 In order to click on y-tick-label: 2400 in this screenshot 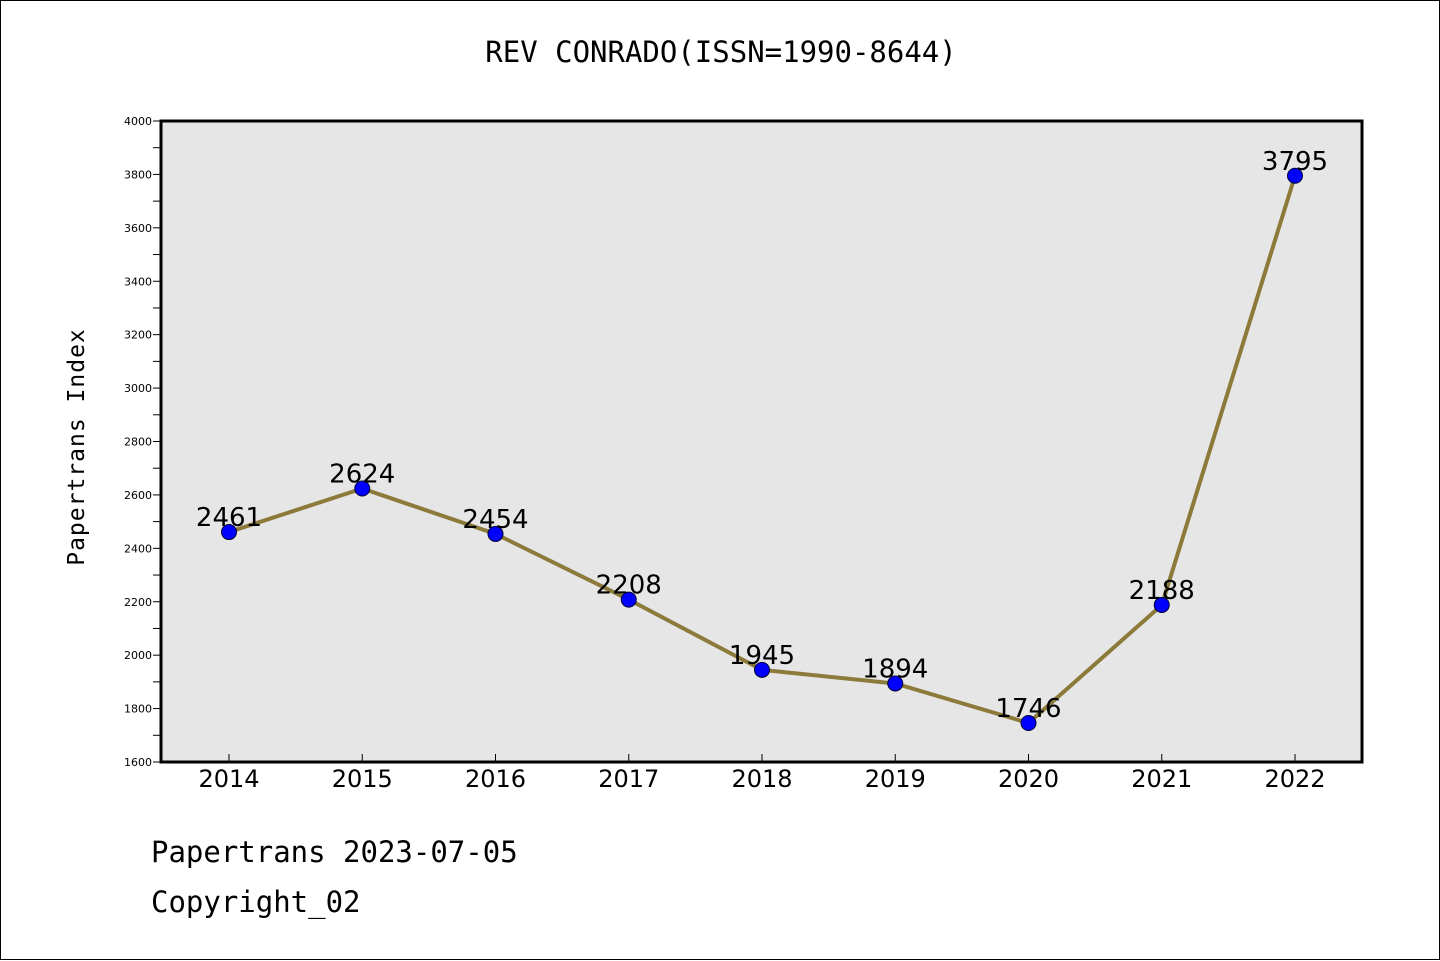, I will do `click(138, 548)`.